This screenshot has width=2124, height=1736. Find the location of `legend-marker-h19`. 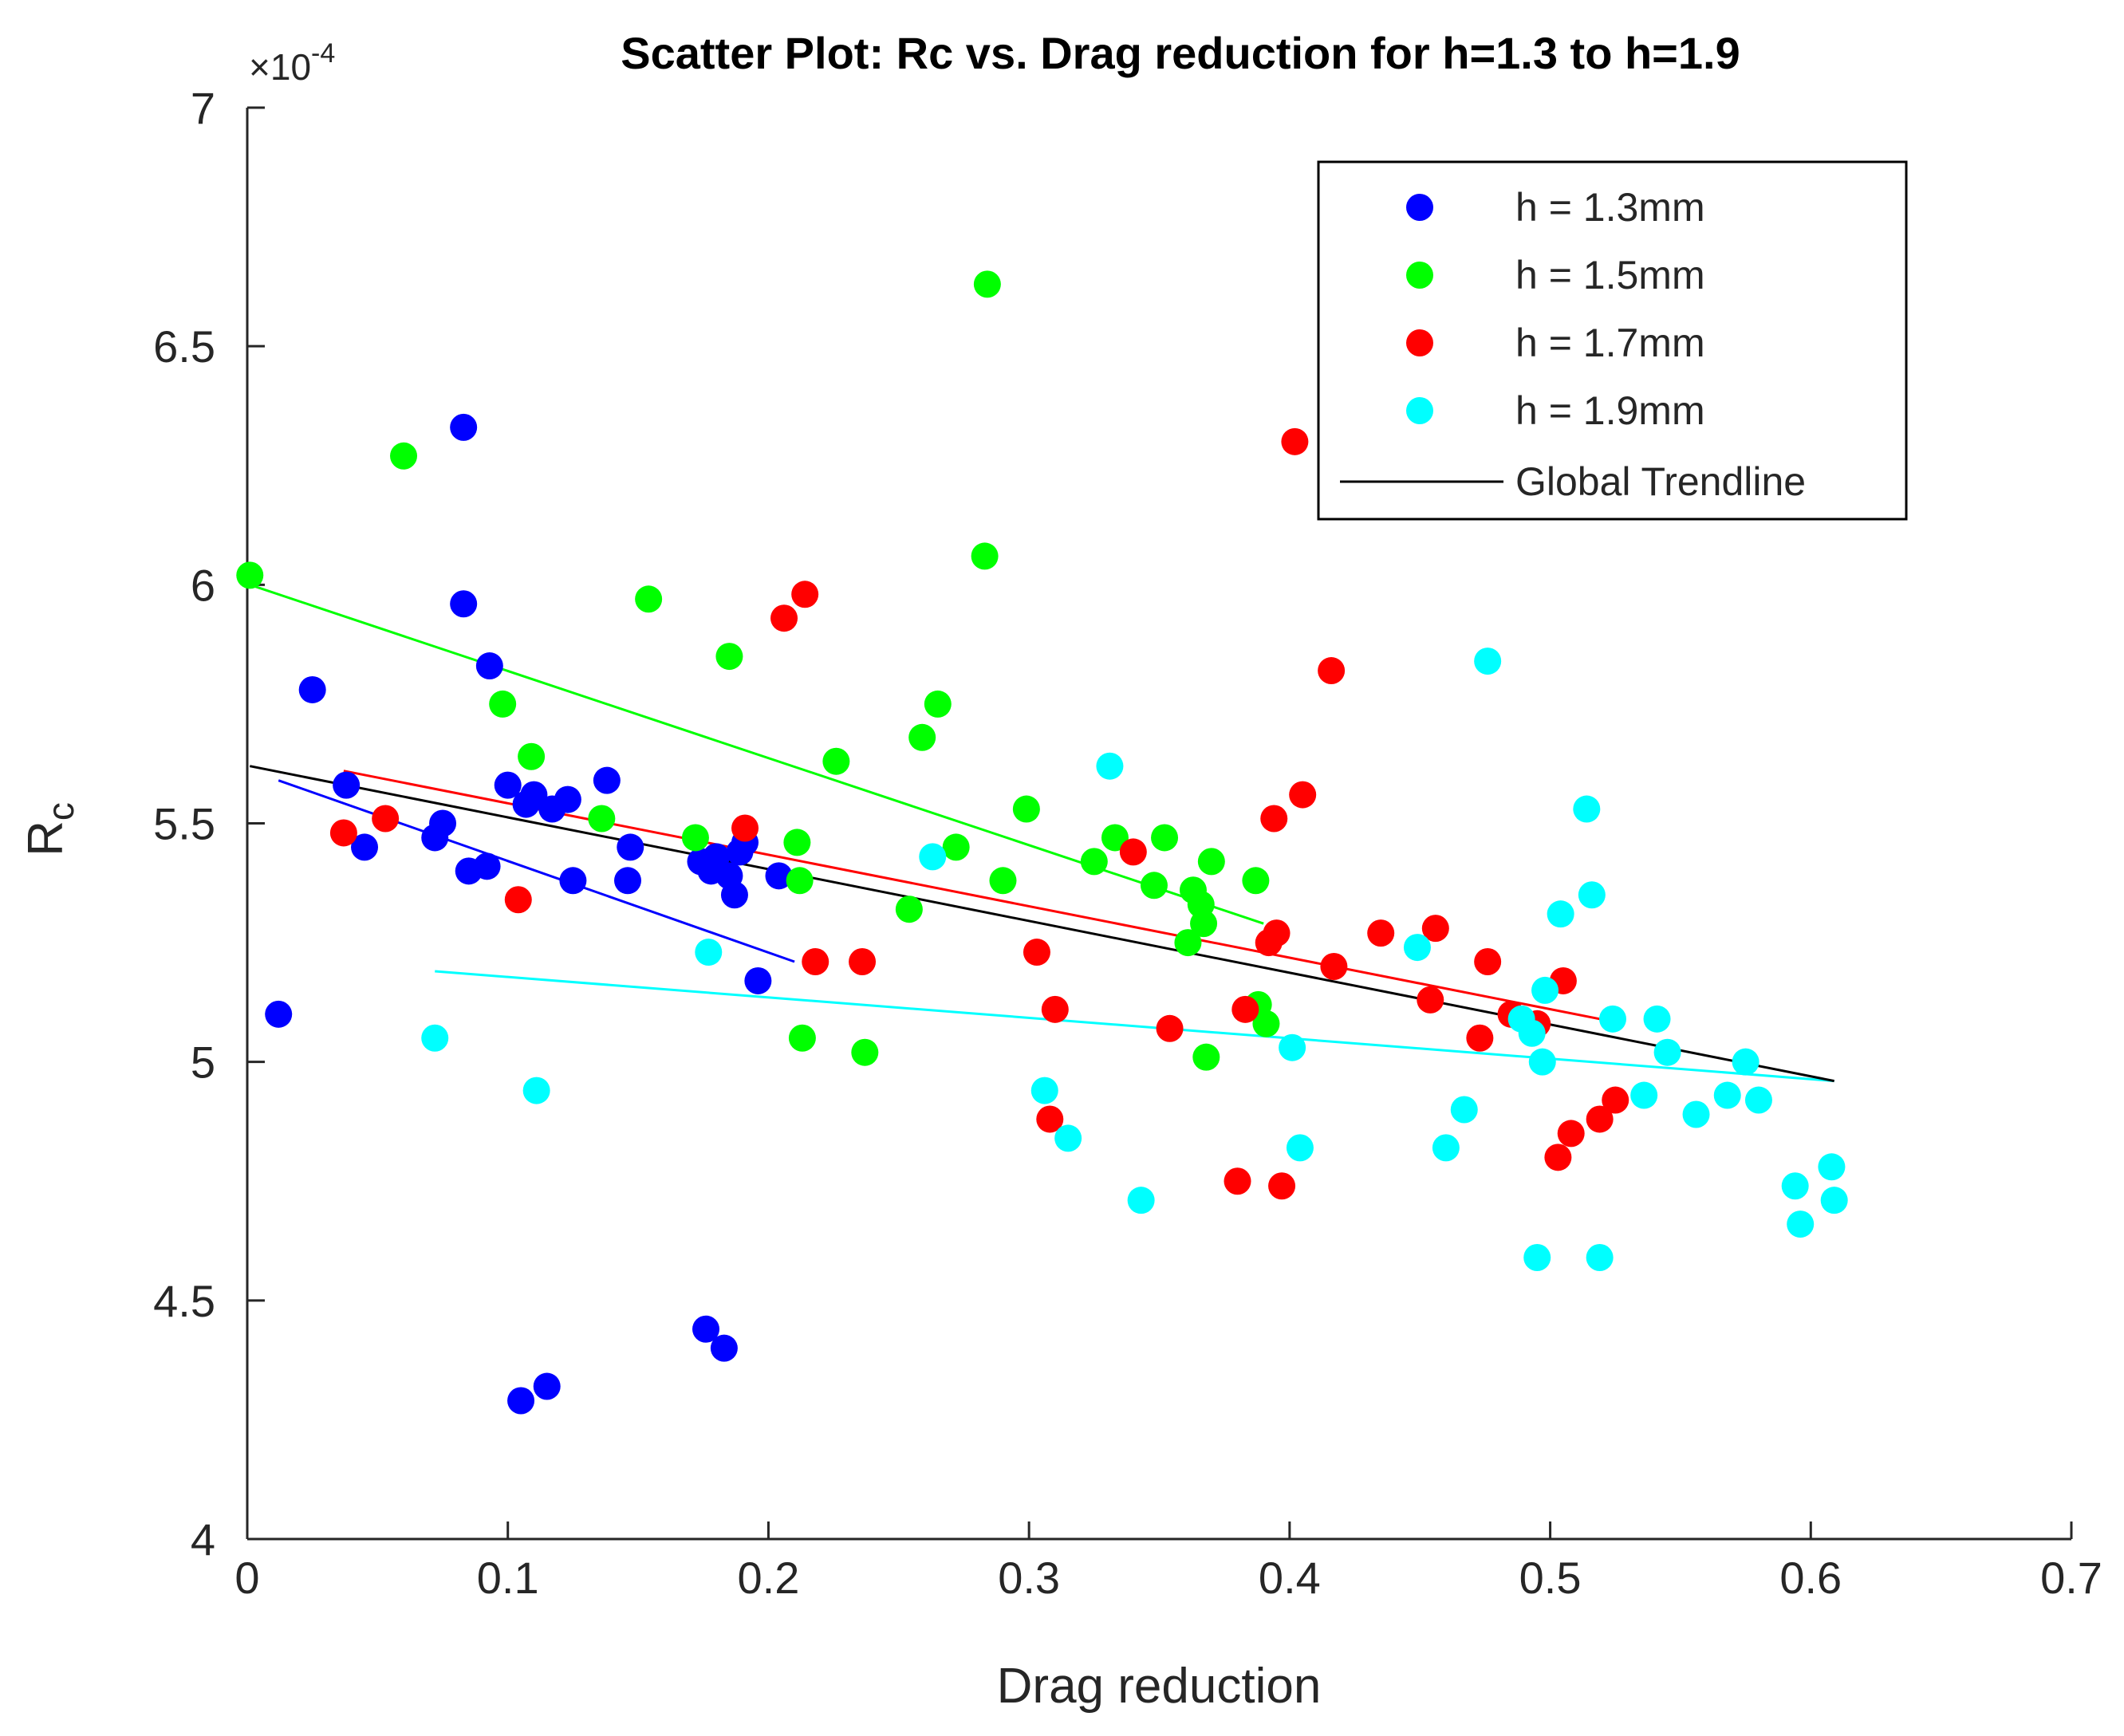

legend-marker-h19 is located at coordinates (1419, 411).